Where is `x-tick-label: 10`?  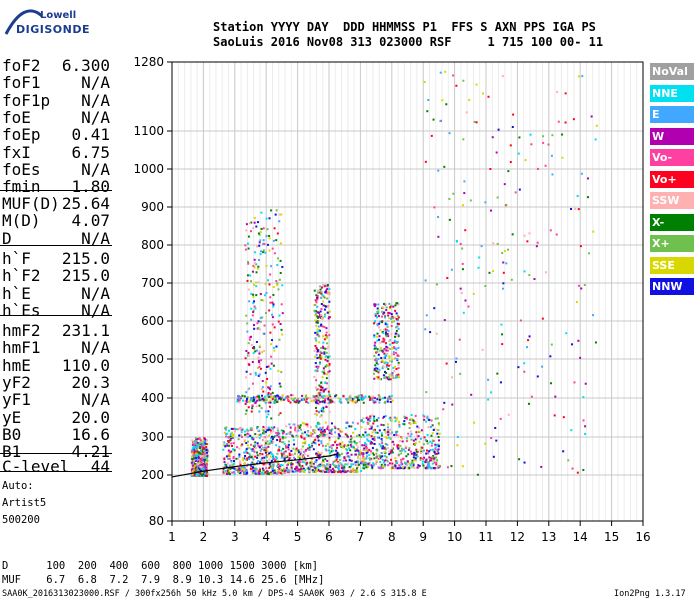 x-tick-label: 10 is located at coordinates (454, 537).